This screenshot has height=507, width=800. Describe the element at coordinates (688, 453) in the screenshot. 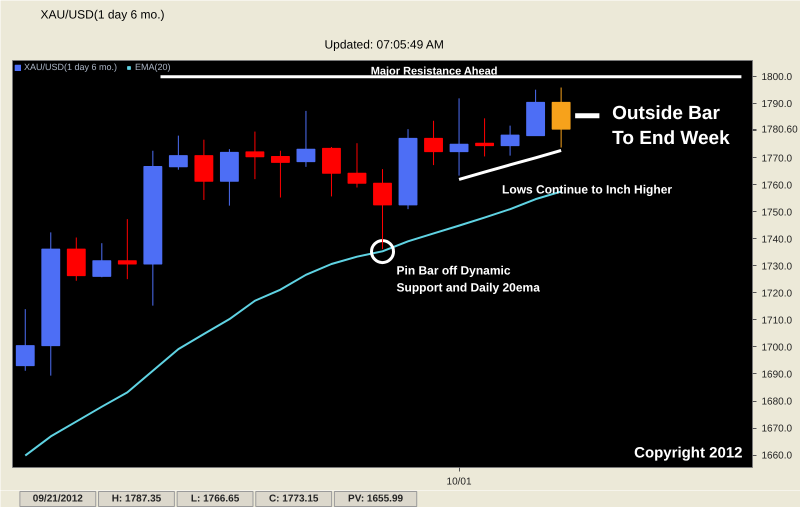

I see `annotation: Copyright 2012` at that location.